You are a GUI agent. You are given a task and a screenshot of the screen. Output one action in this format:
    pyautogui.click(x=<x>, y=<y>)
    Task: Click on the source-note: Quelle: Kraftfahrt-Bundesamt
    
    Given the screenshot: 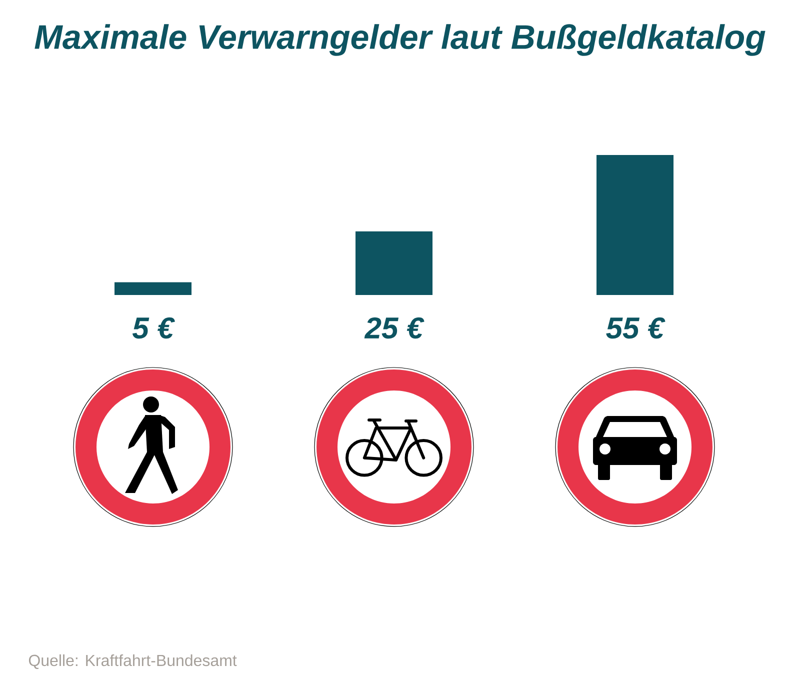 What is the action you would take?
    pyautogui.click(x=132, y=661)
    